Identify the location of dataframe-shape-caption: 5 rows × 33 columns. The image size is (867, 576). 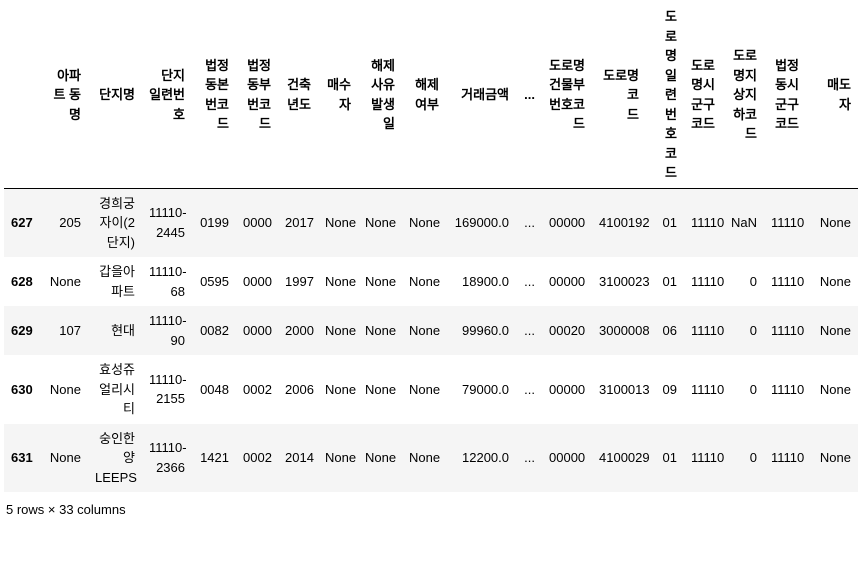
(66, 509).